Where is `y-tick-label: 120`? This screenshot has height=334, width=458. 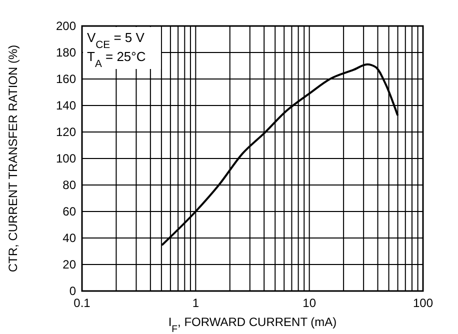 y-tick-label: 120 is located at coordinates (66, 132).